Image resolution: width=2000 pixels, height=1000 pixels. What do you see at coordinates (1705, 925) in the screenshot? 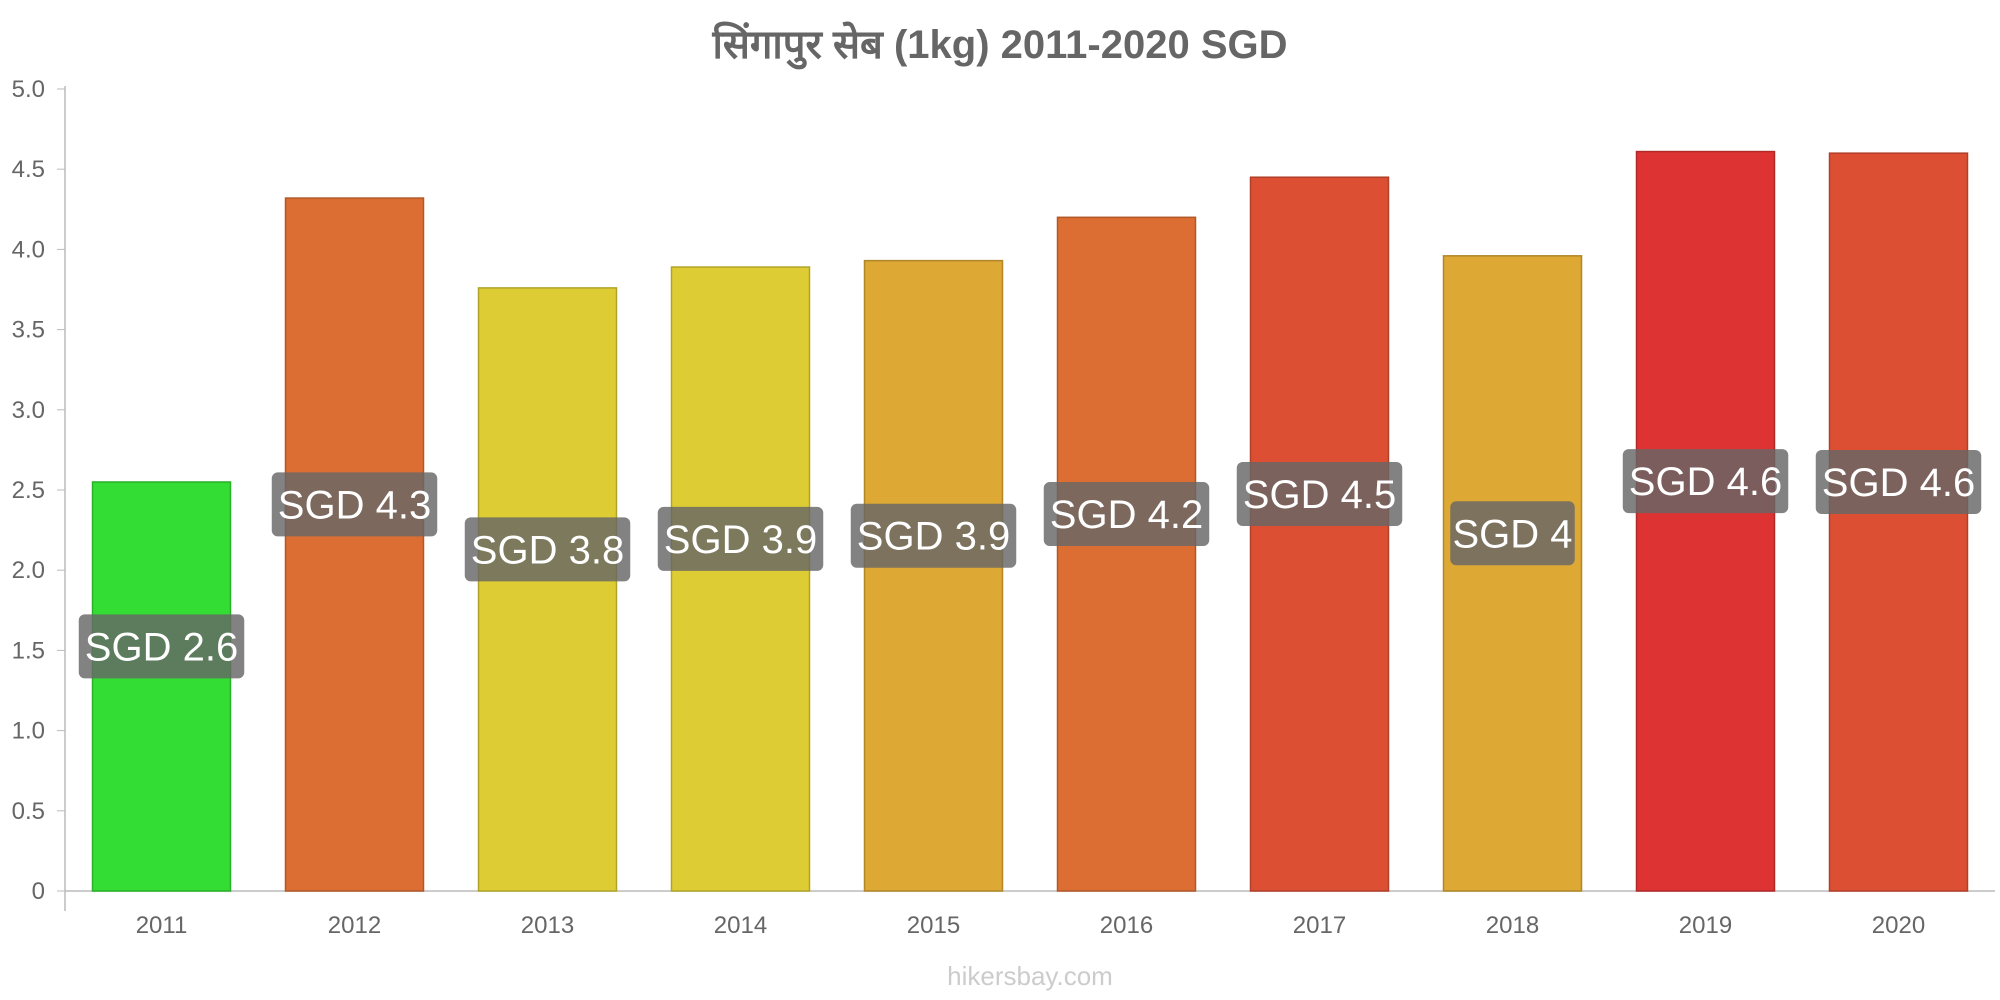
I see `x-tick-label: 2019` at bounding box center [1705, 925].